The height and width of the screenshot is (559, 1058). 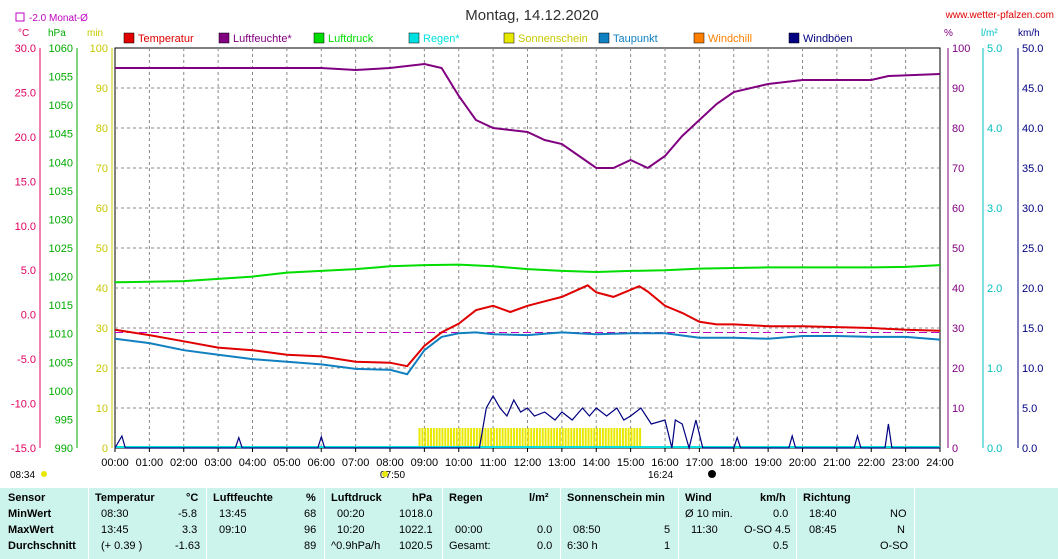 I want to click on press-time: 10:20, so click(x=351, y=530).